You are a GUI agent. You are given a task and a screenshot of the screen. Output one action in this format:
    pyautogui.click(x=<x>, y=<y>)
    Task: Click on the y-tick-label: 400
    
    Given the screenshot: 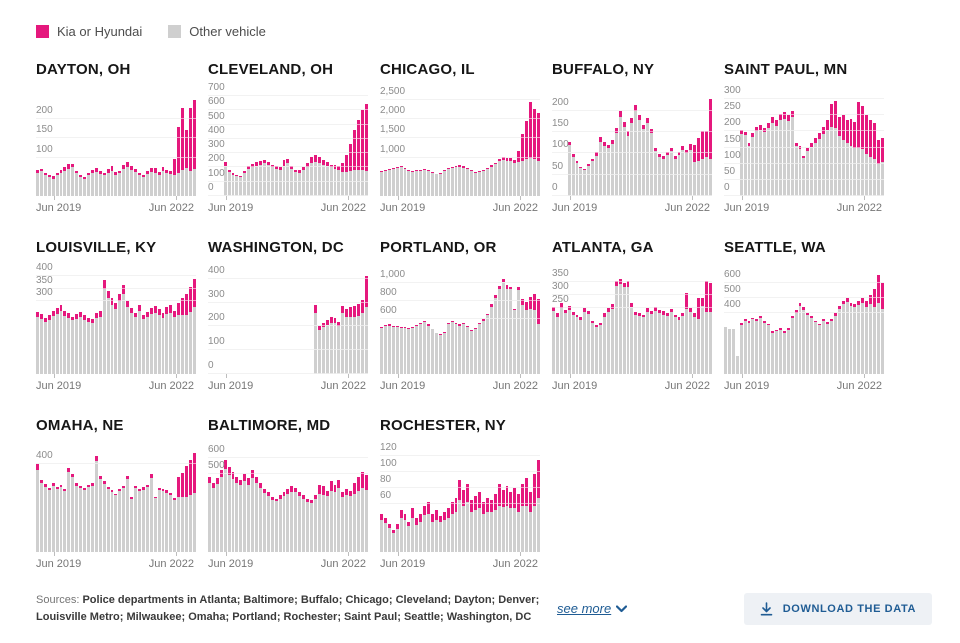 What is the action you would take?
    pyautogui.click(x=732, y=305)
    